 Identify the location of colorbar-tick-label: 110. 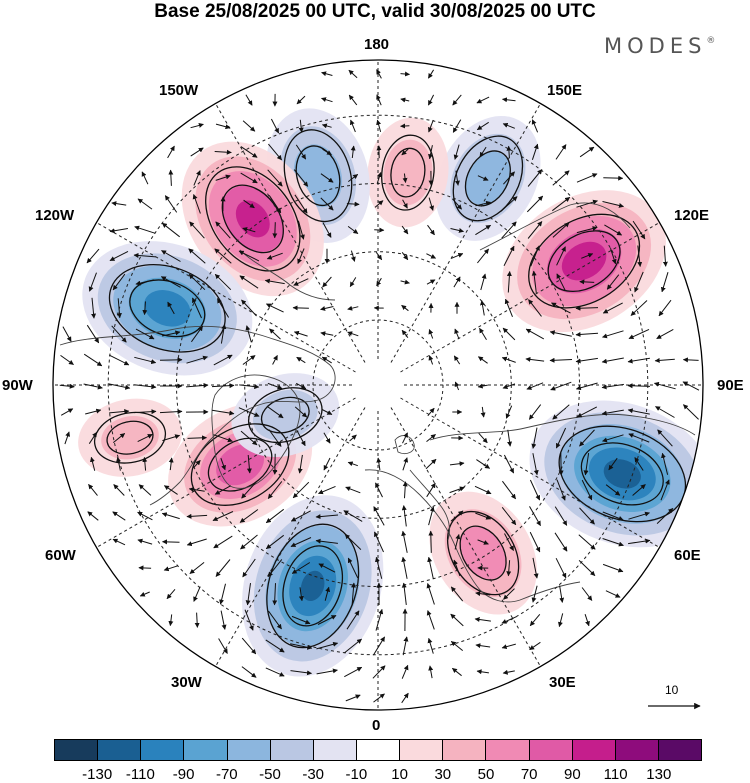
(615, 774).